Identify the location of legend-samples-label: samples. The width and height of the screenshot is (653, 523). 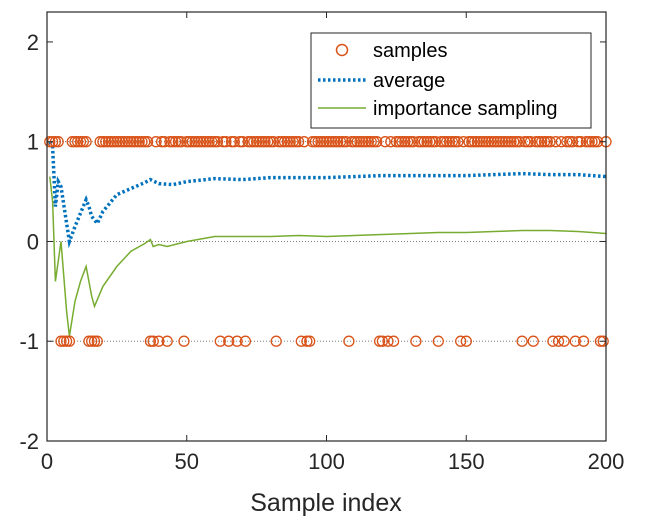
(410, 51).